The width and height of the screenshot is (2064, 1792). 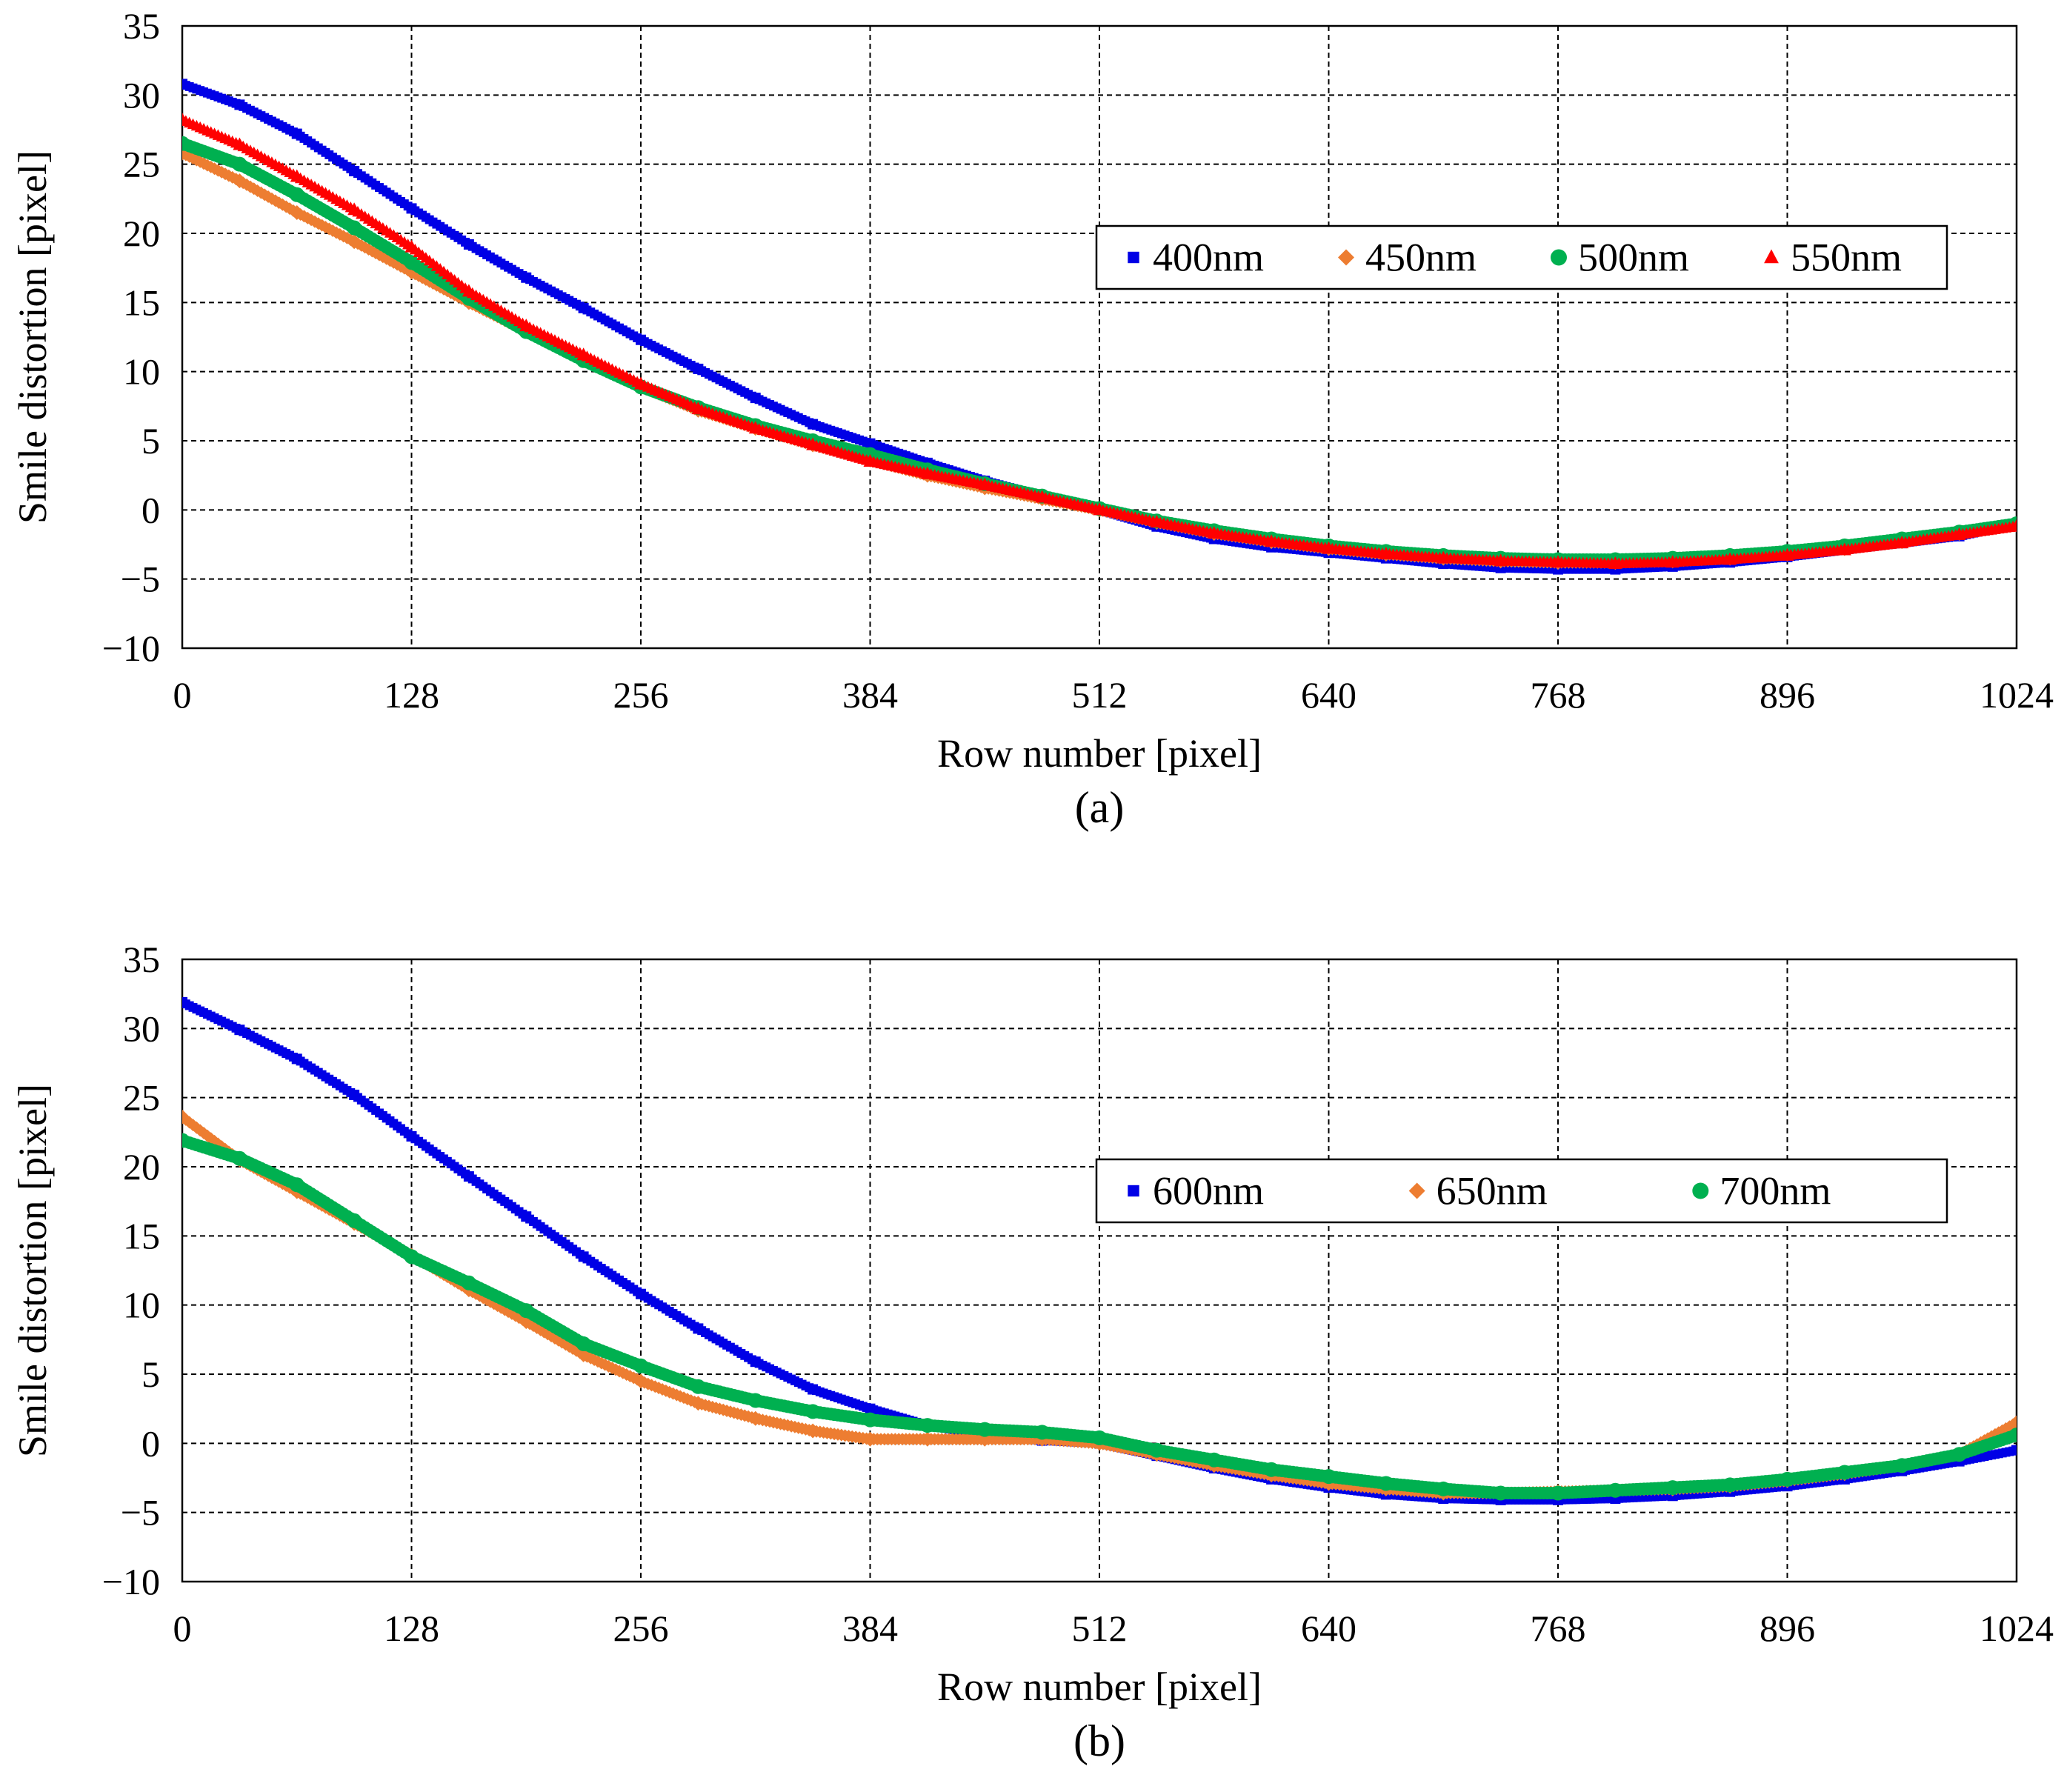 I want to click on x-tick-label: 128, so click(x=411, y=695).